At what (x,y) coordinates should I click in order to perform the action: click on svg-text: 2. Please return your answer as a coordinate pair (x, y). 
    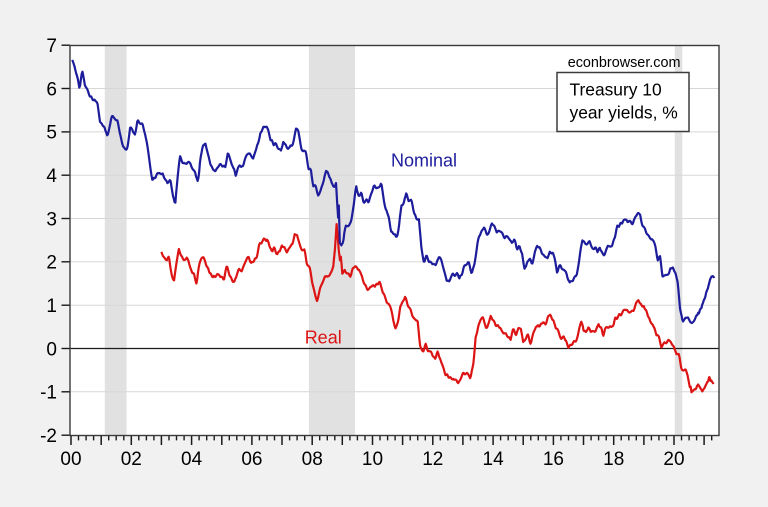
    Looking at the image, I should click on (51, 263).